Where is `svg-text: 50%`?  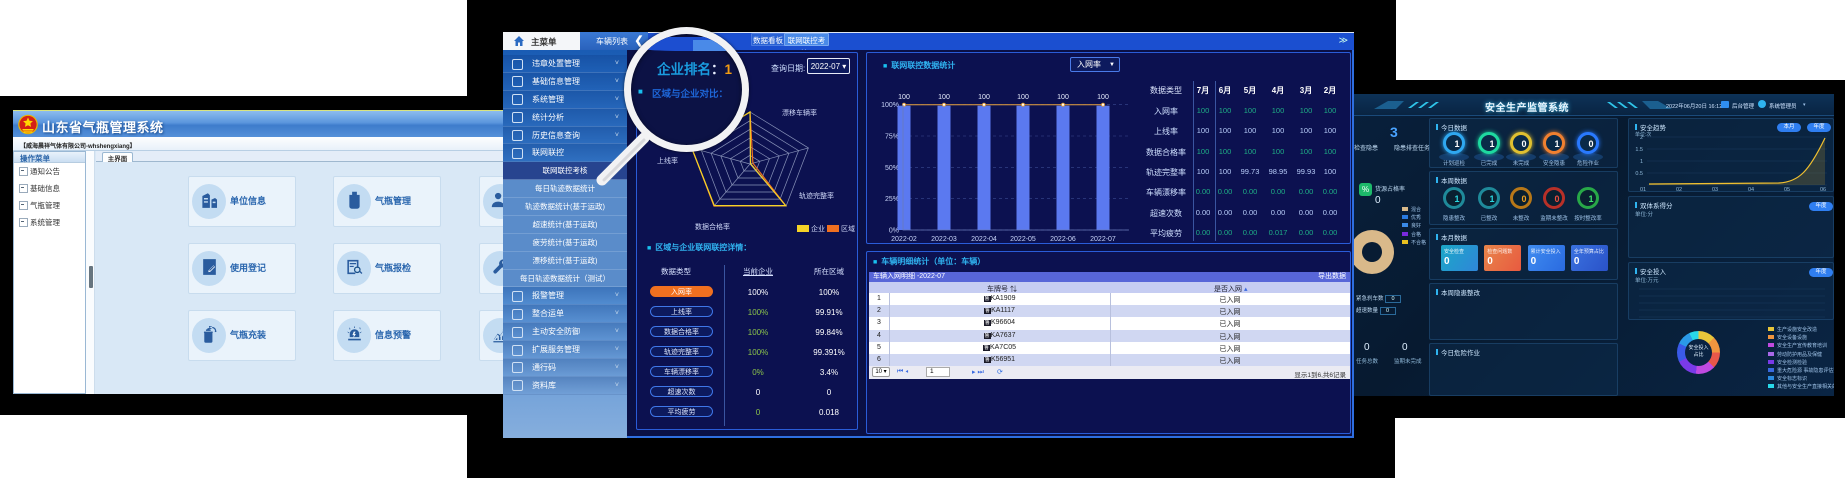
svg-text: 50% is located at coordinates (892, 168).